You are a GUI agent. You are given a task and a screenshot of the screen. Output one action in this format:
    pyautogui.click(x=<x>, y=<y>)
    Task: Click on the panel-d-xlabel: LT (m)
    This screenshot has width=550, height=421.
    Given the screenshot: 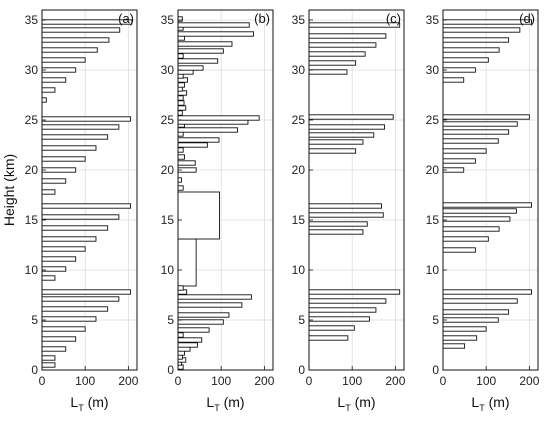 What is the action you would take?
    pyautogui.click(x=490, y=403)
    